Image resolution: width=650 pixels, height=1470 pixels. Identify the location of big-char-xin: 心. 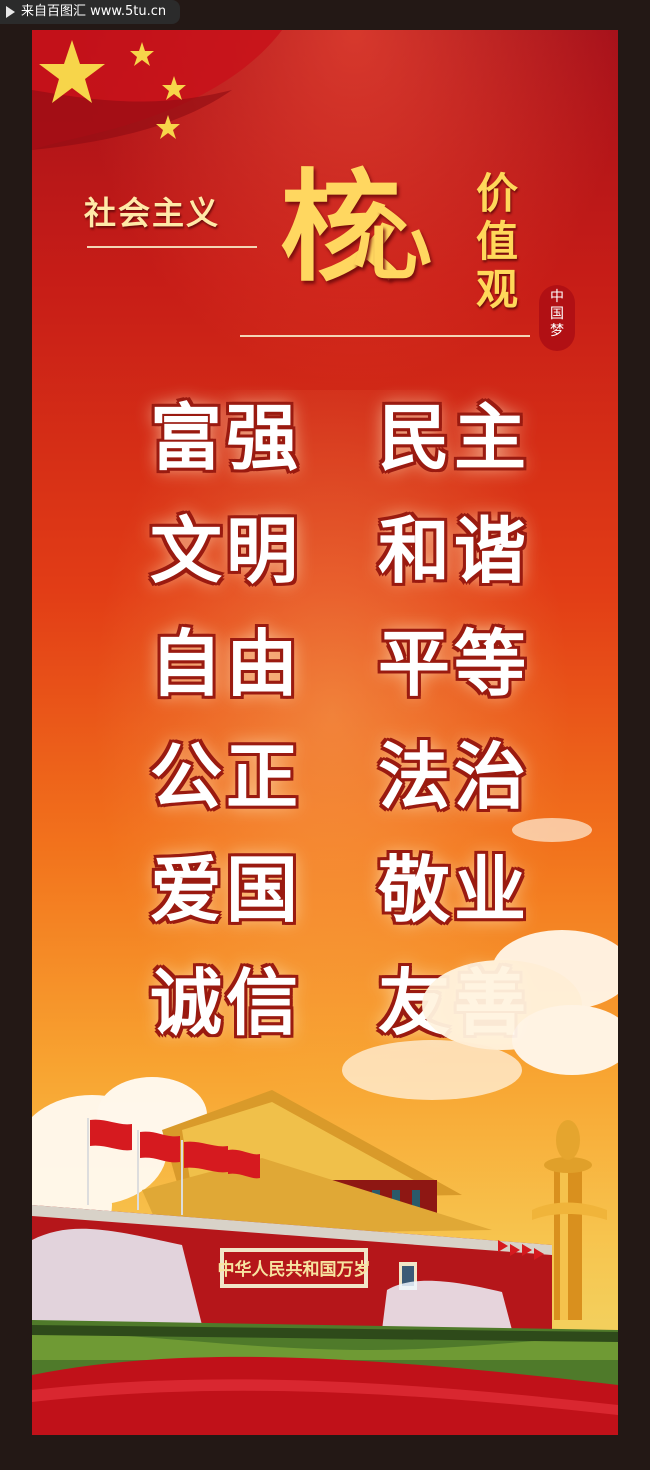
(392, 244).